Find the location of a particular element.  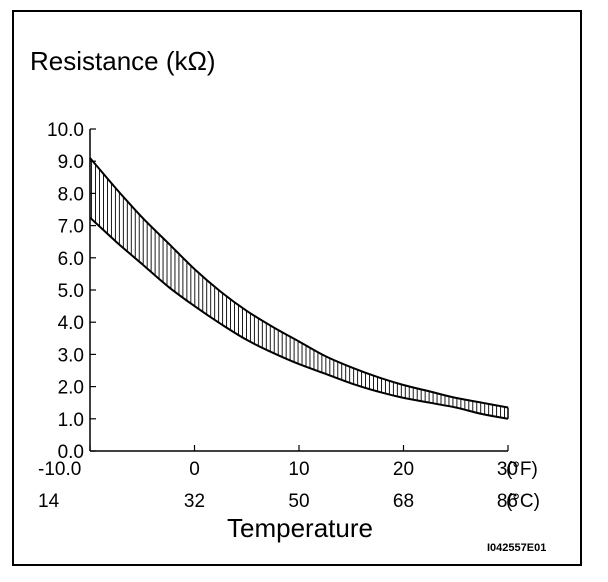

y-tick-label: 7.0 is located at coordinates (71, 227).